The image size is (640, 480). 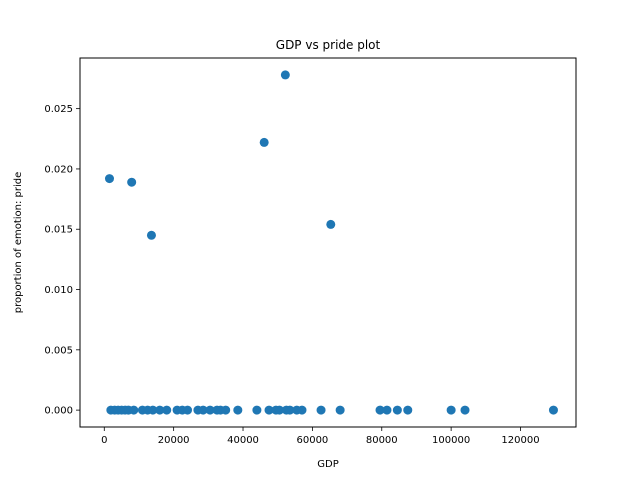 What do you see at coordinates (58, 411) in the screenshot?
I see `y-tick-label: 0.000` at bounding box center [58, 411].